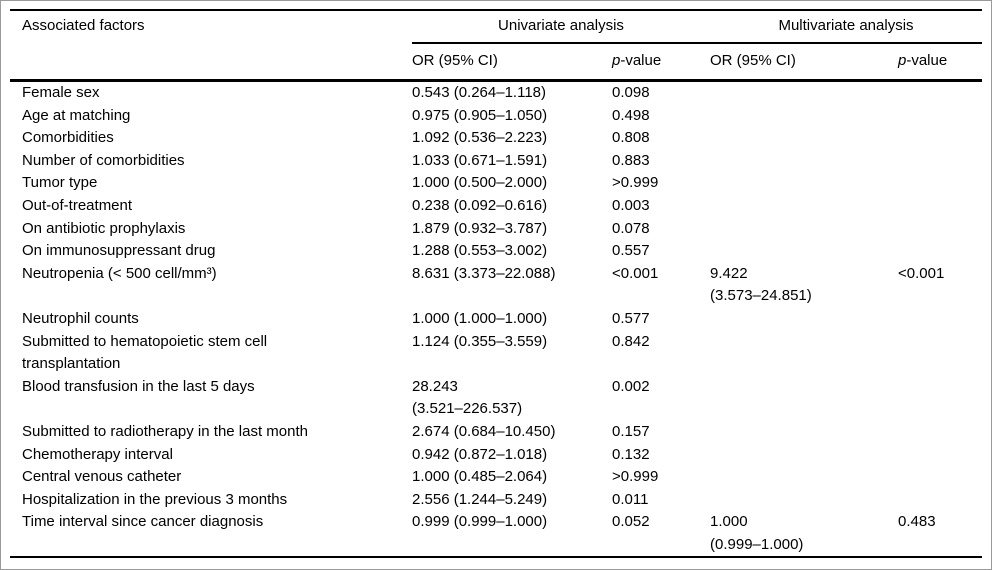 The width and height of the screenshot is (992, 570). Describe the element at coordinates (479, 92) in the screenshot. I see `univariate-or-cell: 0.543 (0.264–1.118)` at that location.